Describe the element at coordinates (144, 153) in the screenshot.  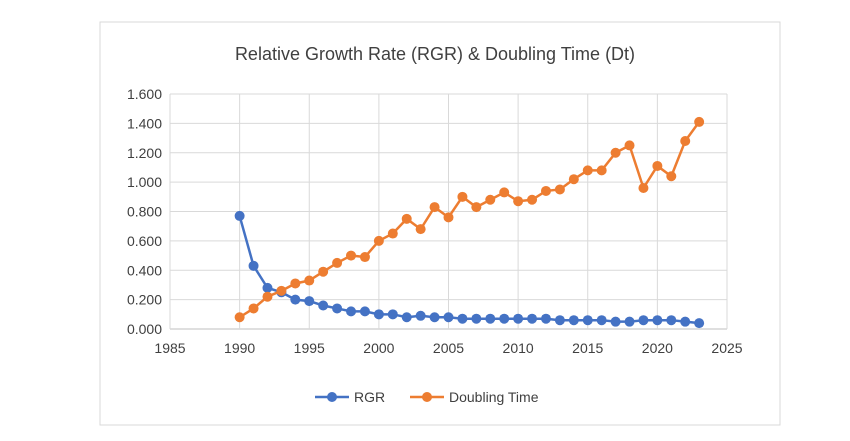
I see `y-tick-label: 1.200` at that location.